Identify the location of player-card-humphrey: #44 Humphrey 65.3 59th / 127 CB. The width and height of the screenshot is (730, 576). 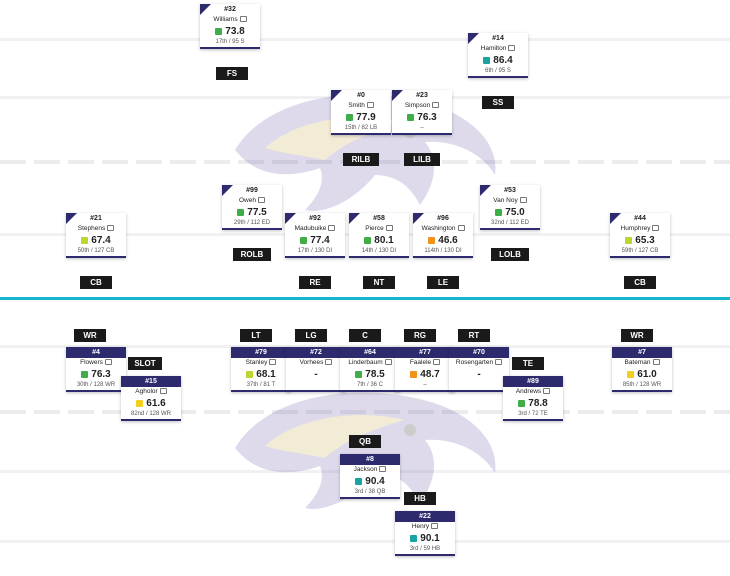
(640, 235).